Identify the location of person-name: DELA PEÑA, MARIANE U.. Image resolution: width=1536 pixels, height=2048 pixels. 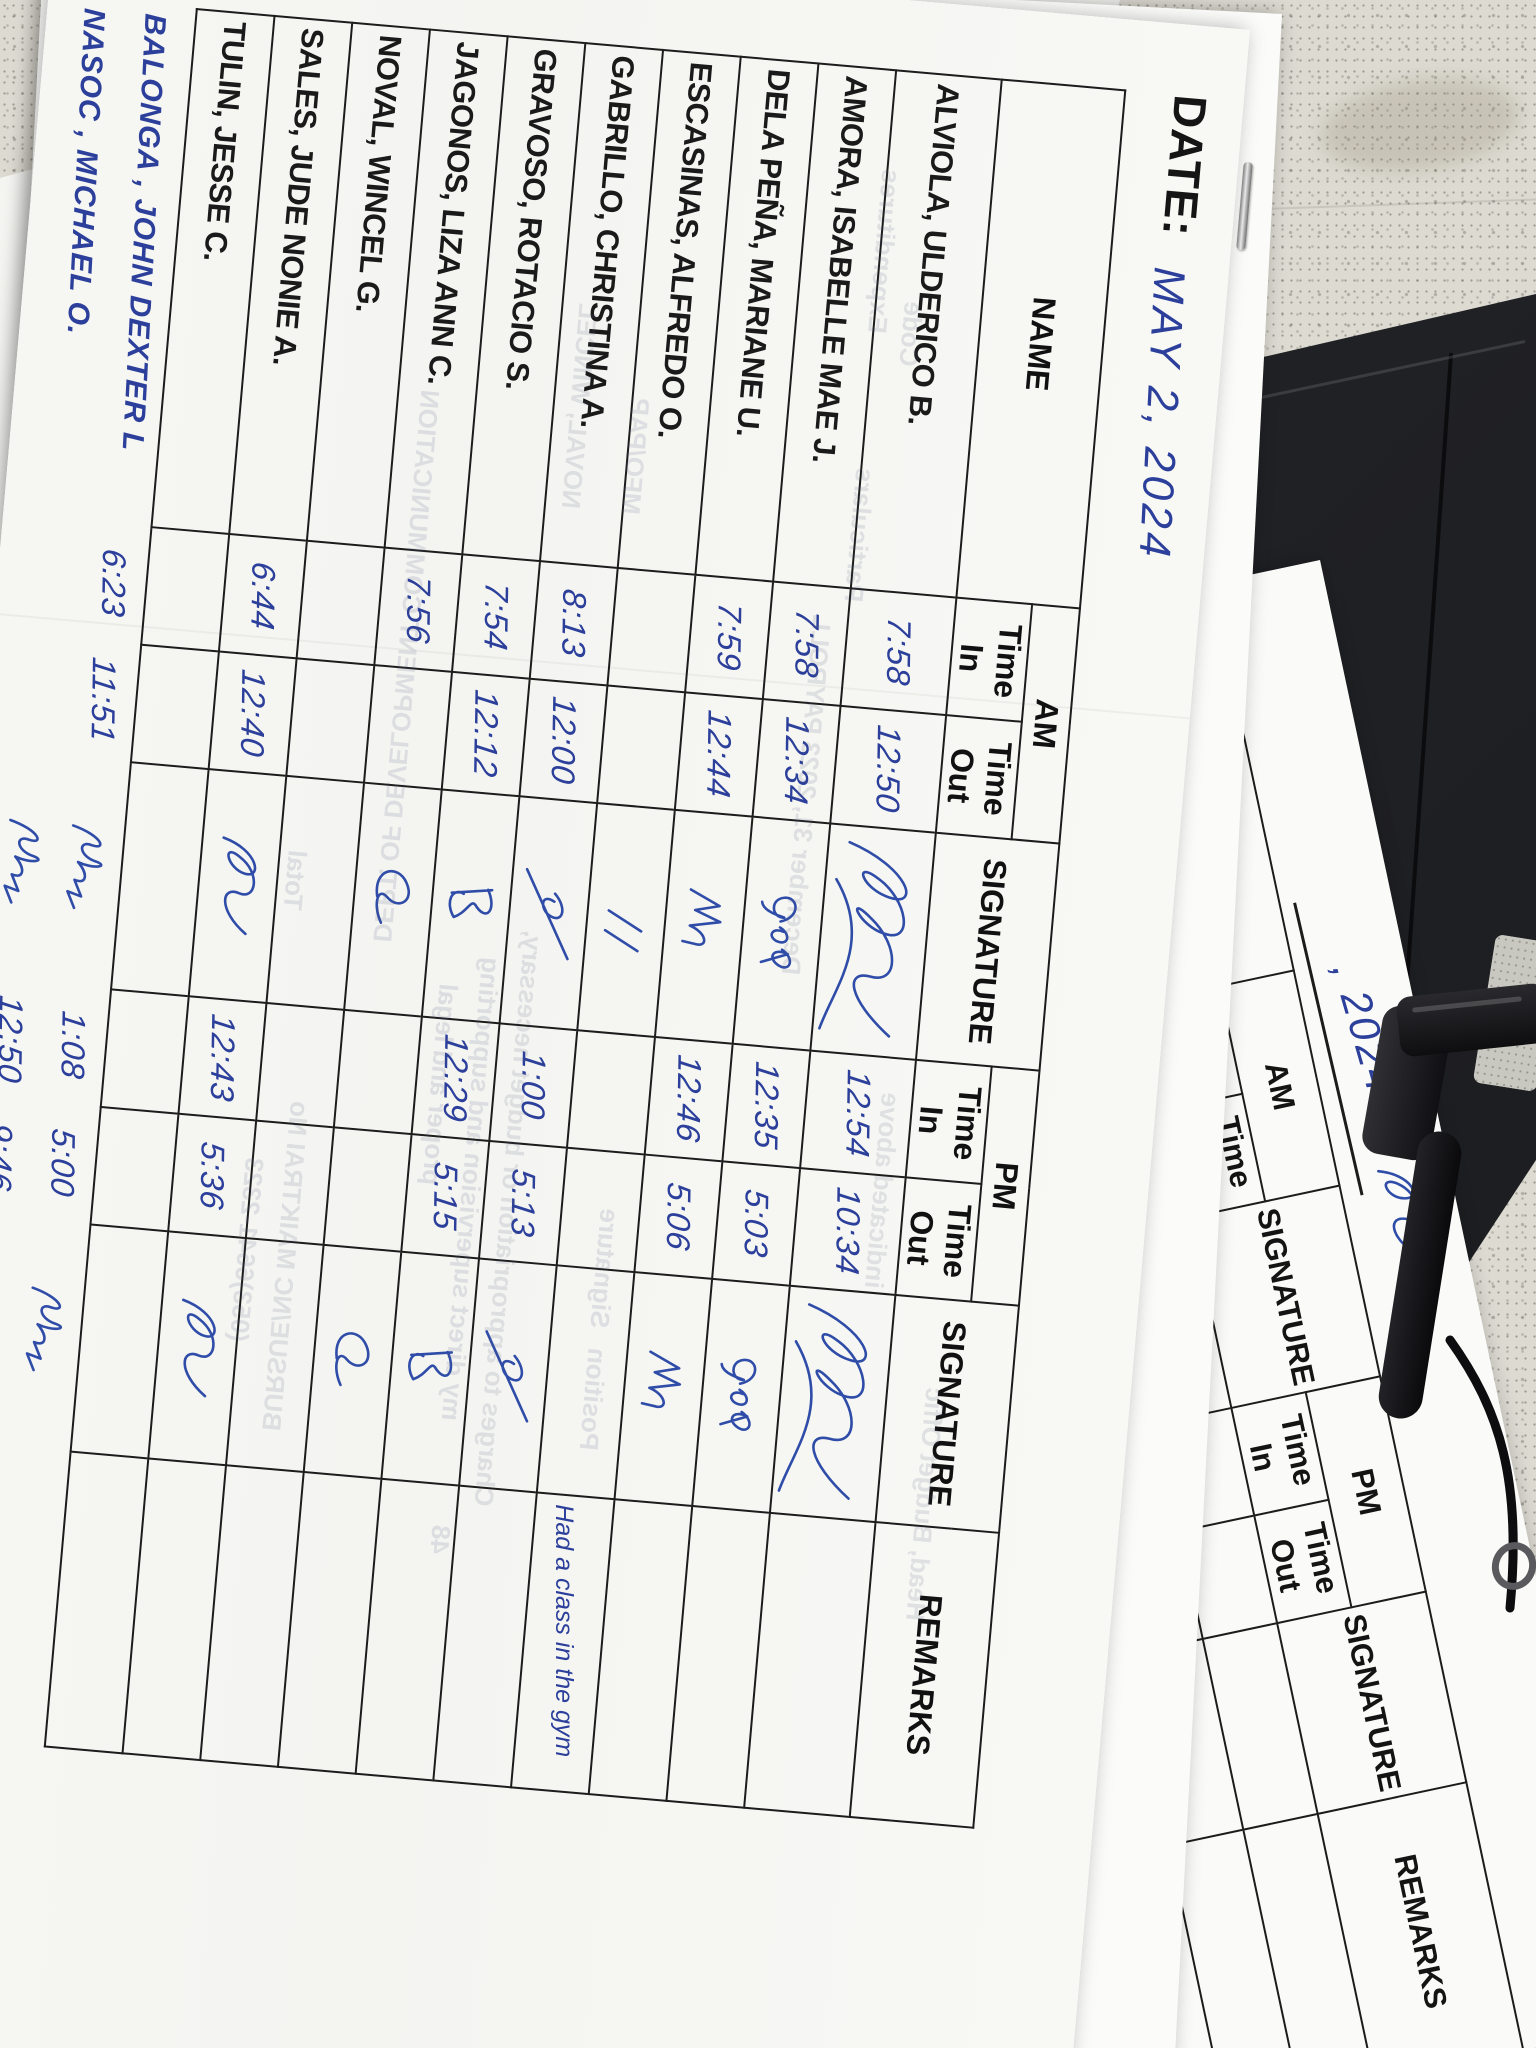
(763, 253).